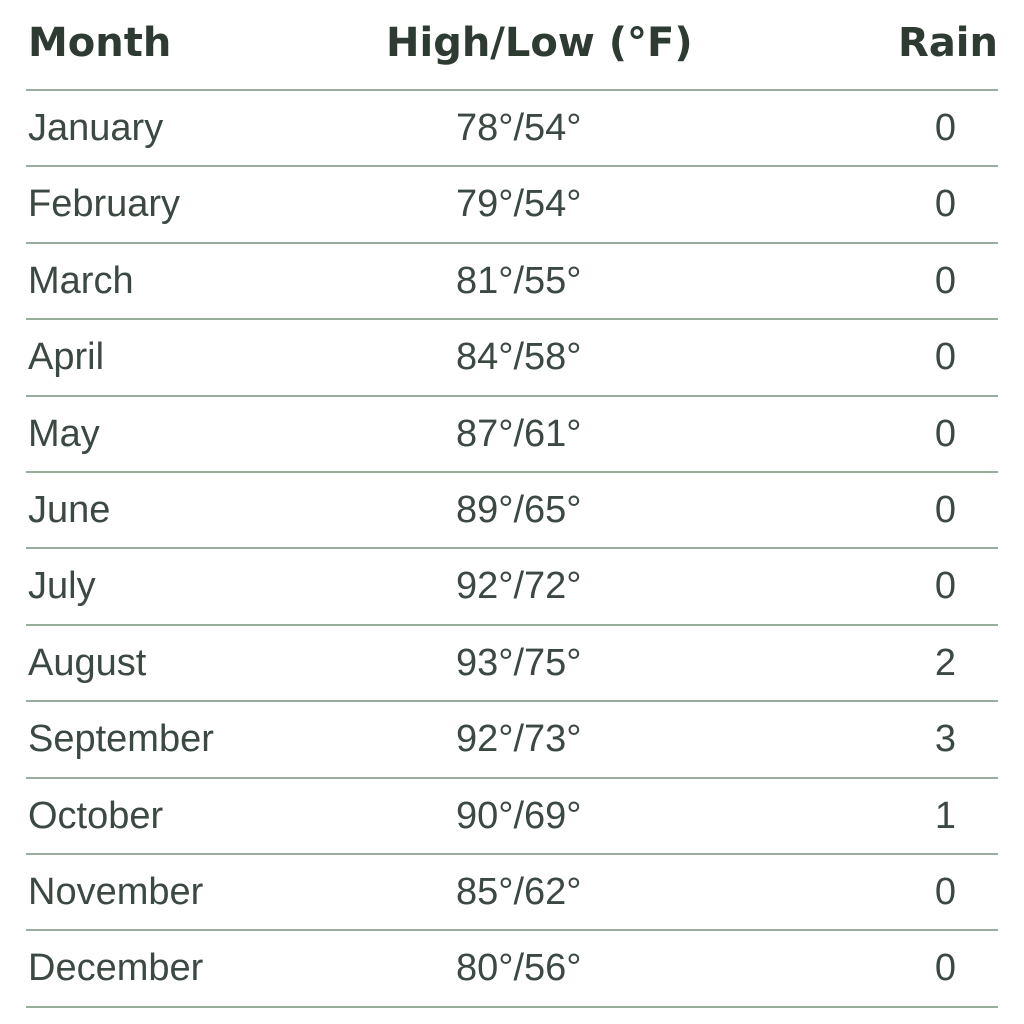 The width and height of the screenshot is (1024, 1024). What do you see at coordinates (519, 434) in the screenshot?
I see `high-low-cell: 87°/61°` at bounding box center [519, 434].